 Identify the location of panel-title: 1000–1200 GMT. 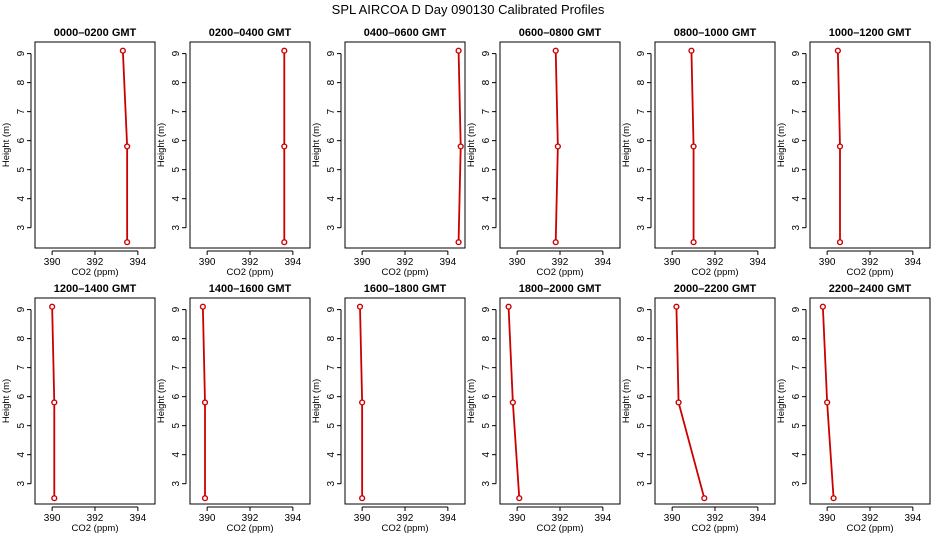
(870, 33).